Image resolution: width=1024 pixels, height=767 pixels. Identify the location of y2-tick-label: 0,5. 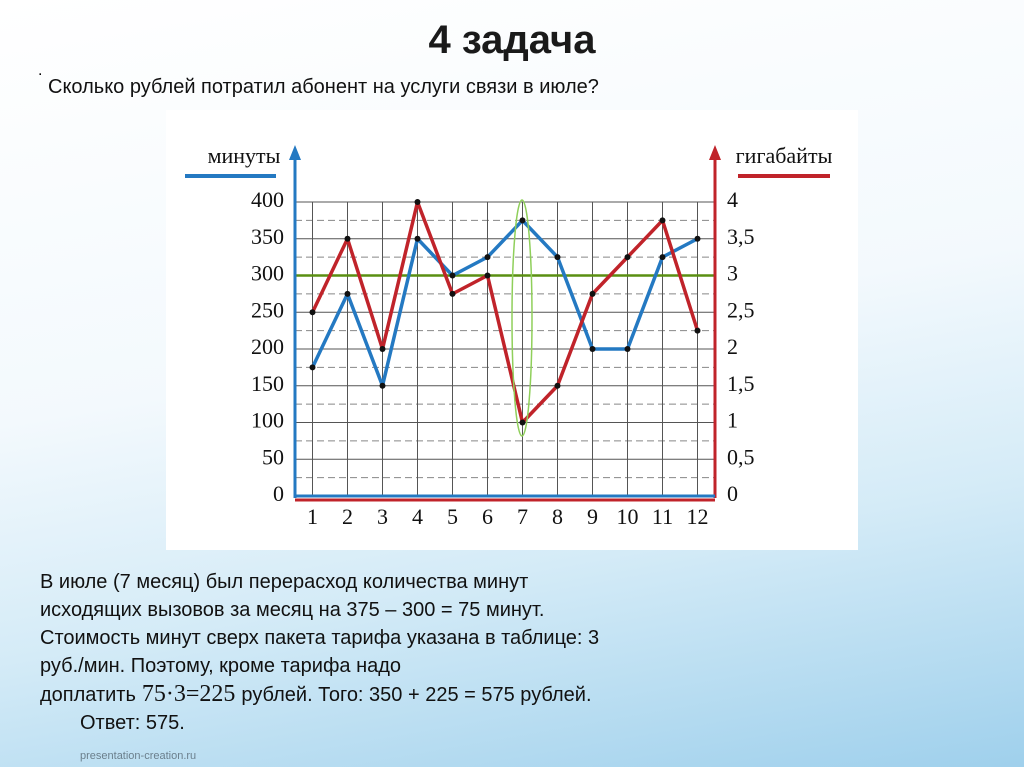
(741, 456).